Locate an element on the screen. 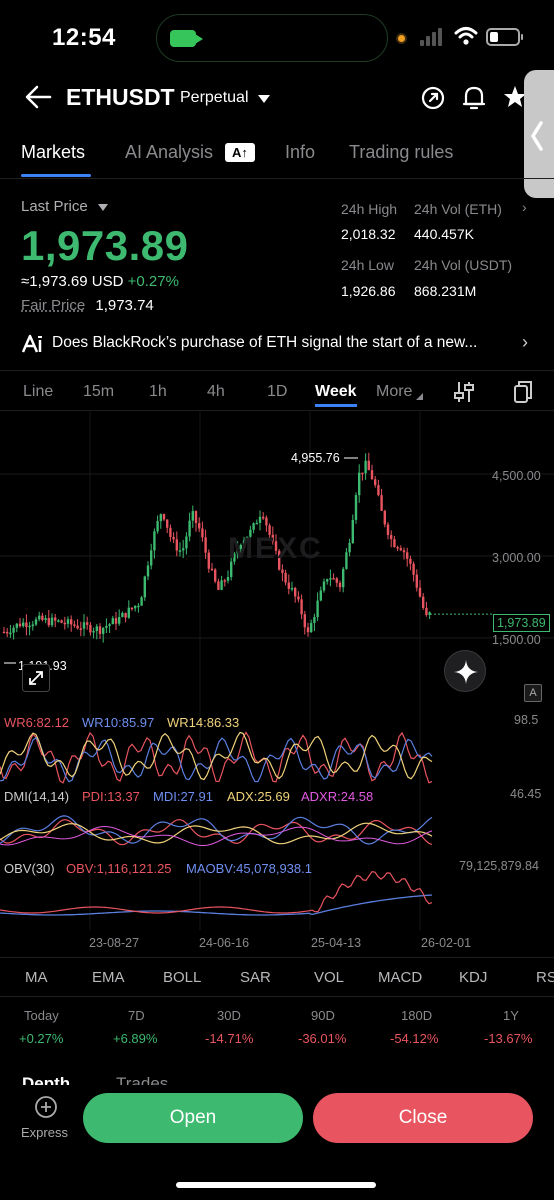  tab-trading-rules: Trading rules is located at coordinates (401, 152).